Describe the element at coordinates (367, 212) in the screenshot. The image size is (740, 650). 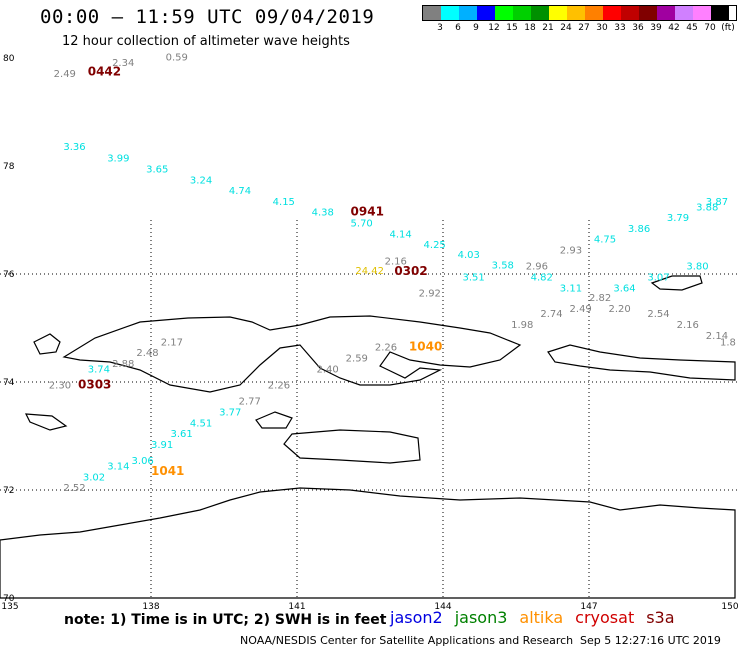
I see `pass-time-label: 0941` at that location.